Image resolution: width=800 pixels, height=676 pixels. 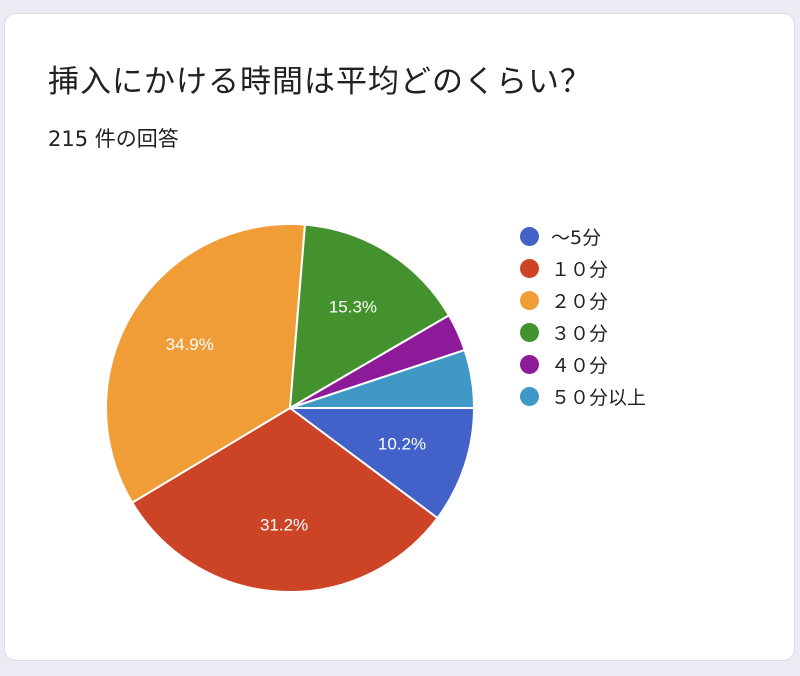 What do you see at coordinates (599, 397) in the screenshot?
I see `legend-label: ５０分以上` at bounding box center [599, 397].